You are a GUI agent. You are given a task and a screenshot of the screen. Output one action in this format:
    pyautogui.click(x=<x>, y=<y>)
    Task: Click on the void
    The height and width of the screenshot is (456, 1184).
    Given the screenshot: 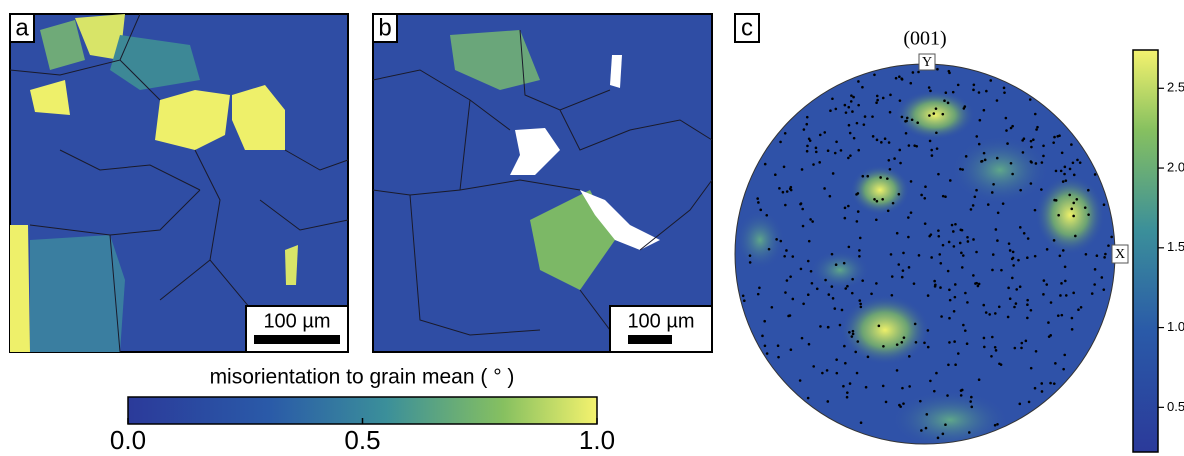 What is the action you would take?
    pyautogui.click(x=535, y=151)
    